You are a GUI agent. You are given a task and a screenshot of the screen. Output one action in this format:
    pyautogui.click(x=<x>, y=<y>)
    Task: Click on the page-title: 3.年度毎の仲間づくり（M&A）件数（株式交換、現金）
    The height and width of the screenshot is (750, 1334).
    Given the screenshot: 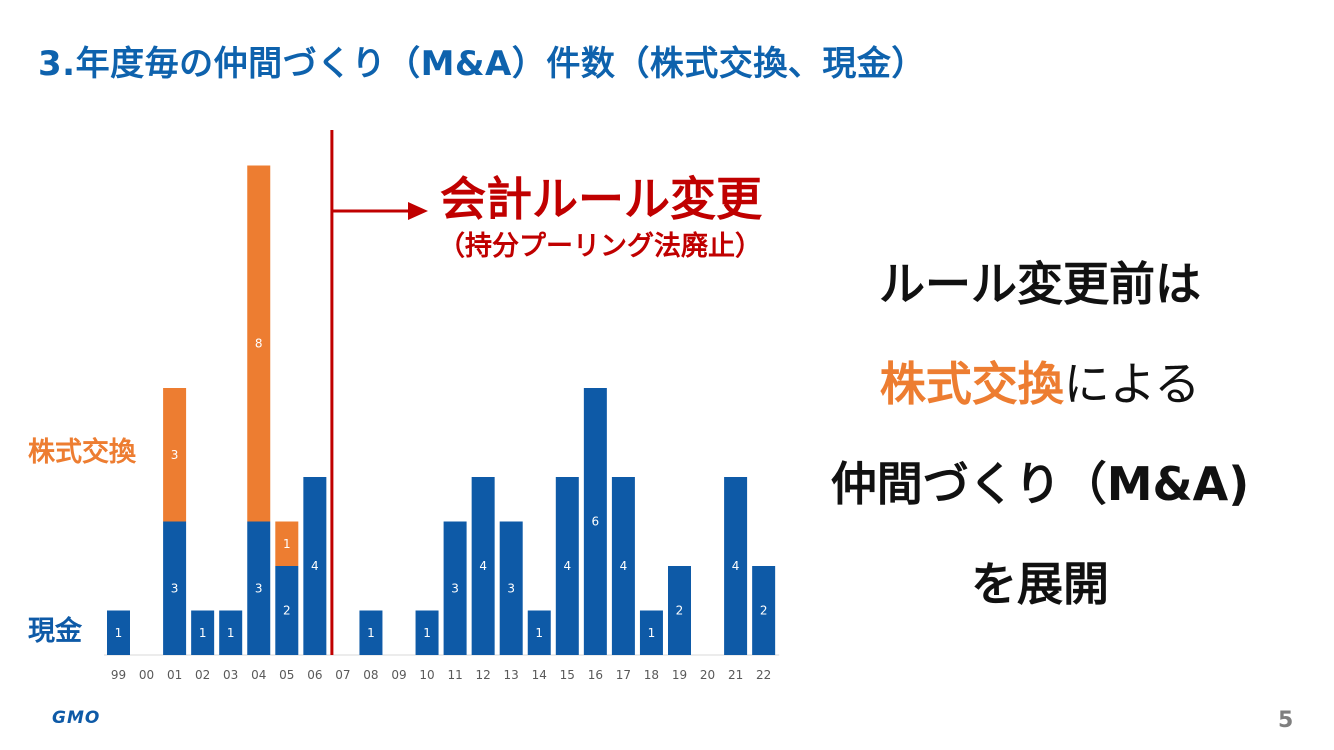 What is the action you would take?
    pyautogui.click(x=482, y=64)
    